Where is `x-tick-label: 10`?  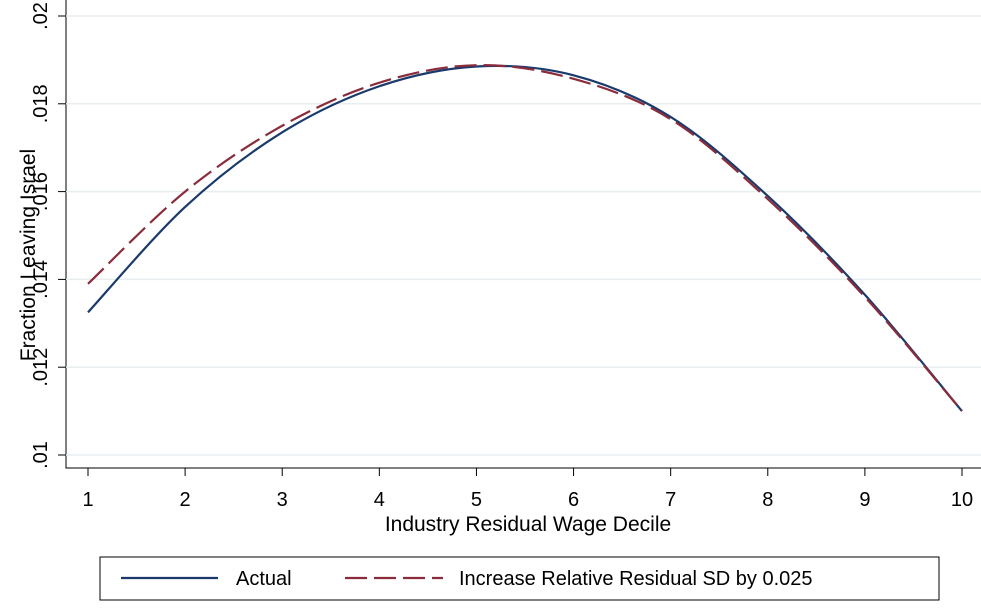 x-tick-label: 10 is located at coordinates (962, 500).